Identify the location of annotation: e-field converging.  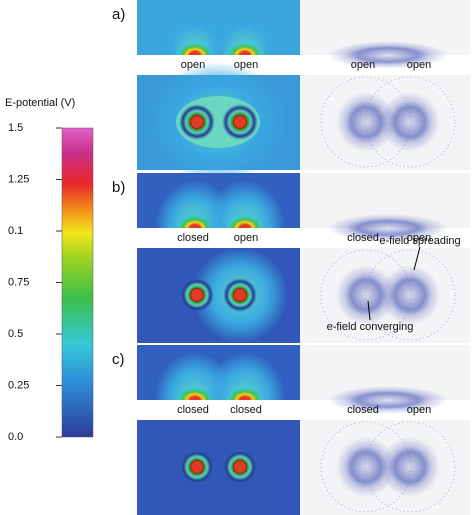
(370, 327).